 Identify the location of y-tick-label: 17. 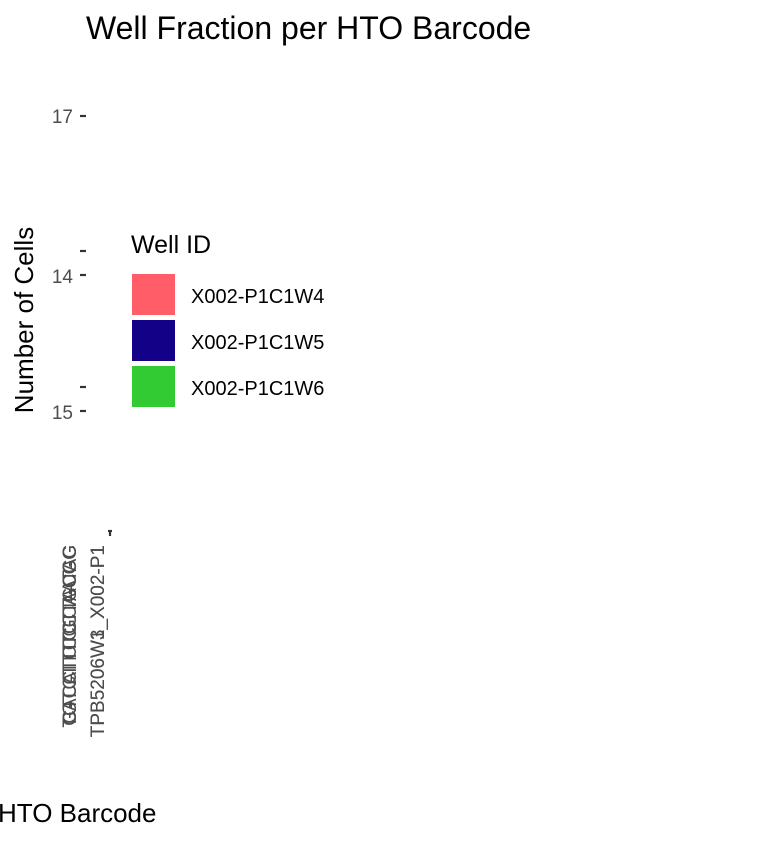
(62, 117).